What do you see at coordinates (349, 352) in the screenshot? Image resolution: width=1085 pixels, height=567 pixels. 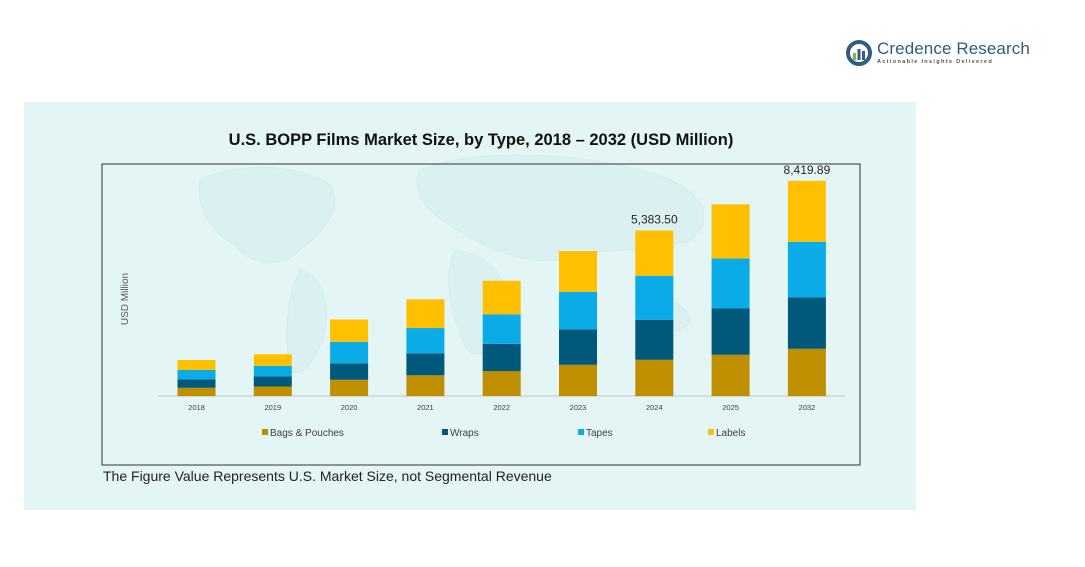 I see `bar-tapes-2020` at bounding box center [349, 352].